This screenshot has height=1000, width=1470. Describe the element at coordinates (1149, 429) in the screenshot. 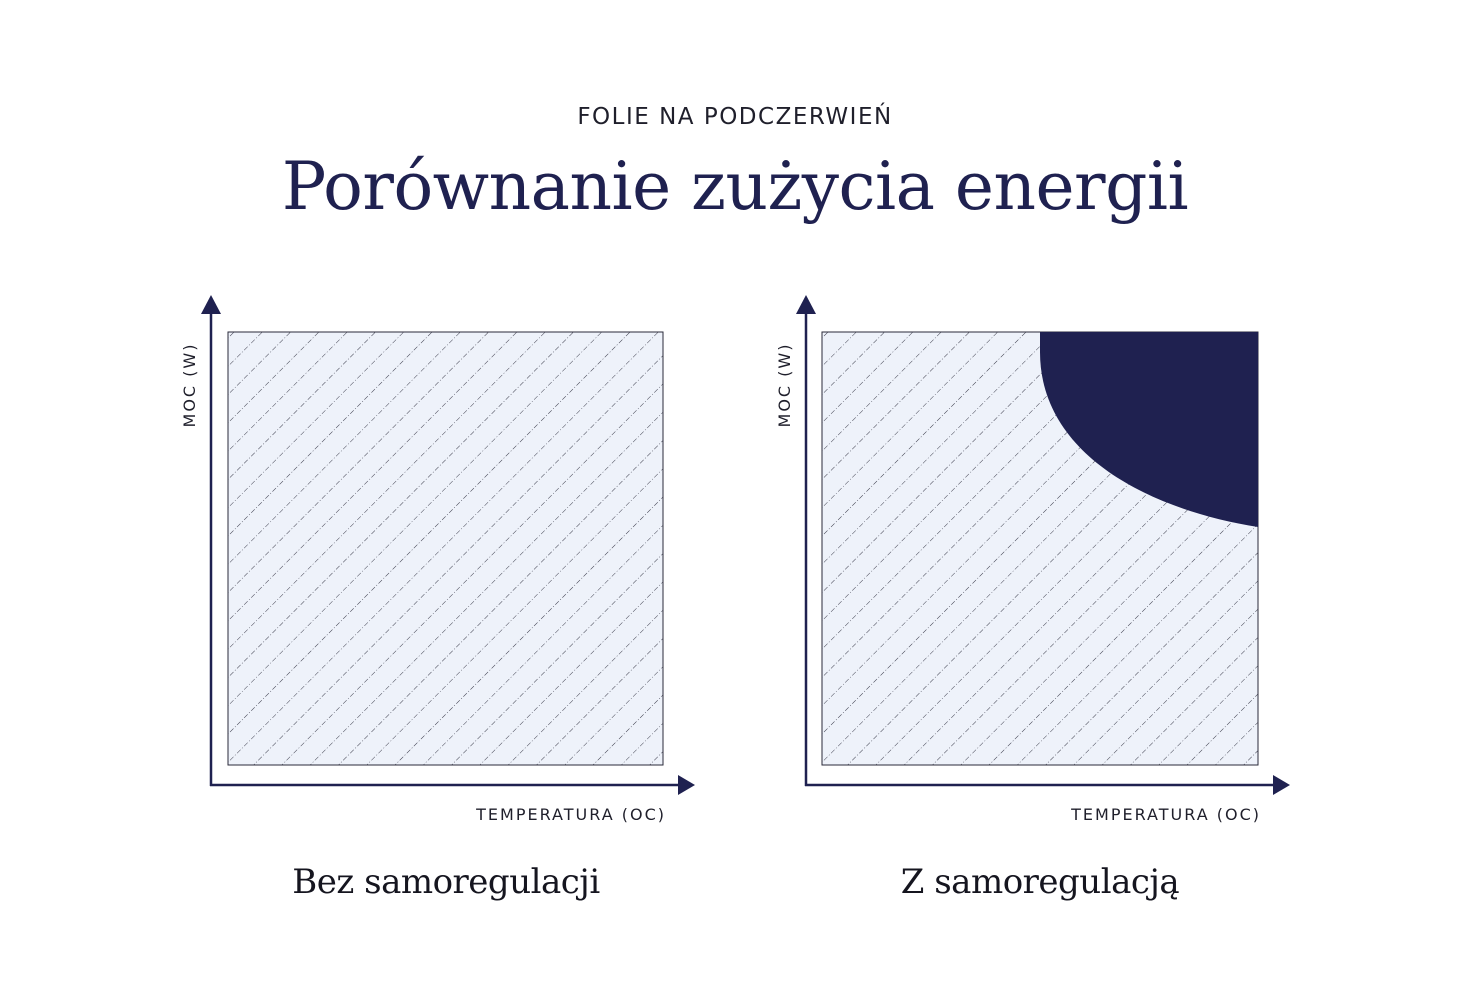

I see `savings-region` at that location.